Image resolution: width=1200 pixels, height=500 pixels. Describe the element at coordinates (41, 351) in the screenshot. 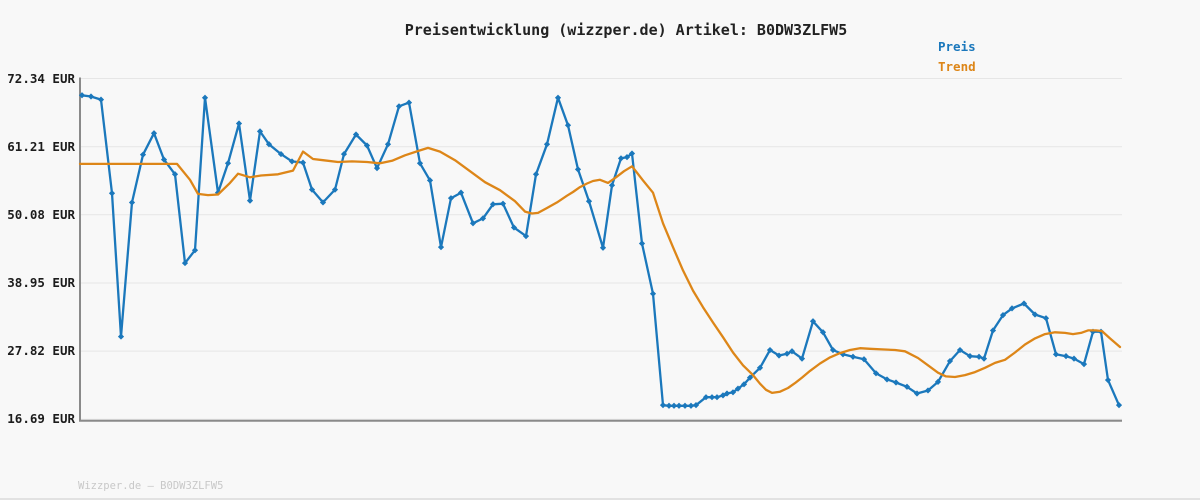

I see `y-axis-tick-label: 27.82 EUR` at that location.